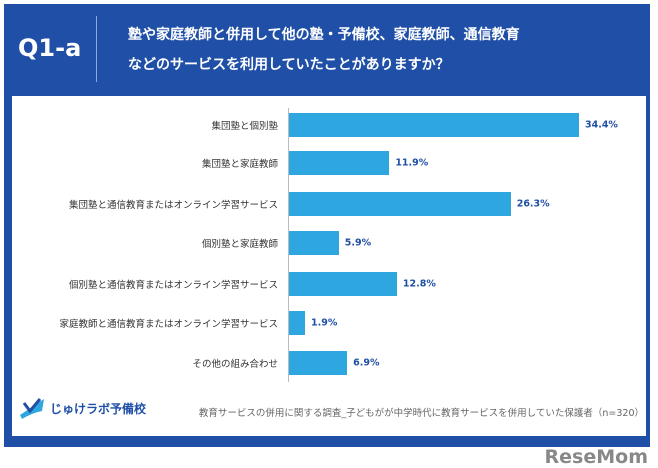 The width and height of the screenshot is (658, 468). I want to click on value-label: 11.9%, so click(412, 163).